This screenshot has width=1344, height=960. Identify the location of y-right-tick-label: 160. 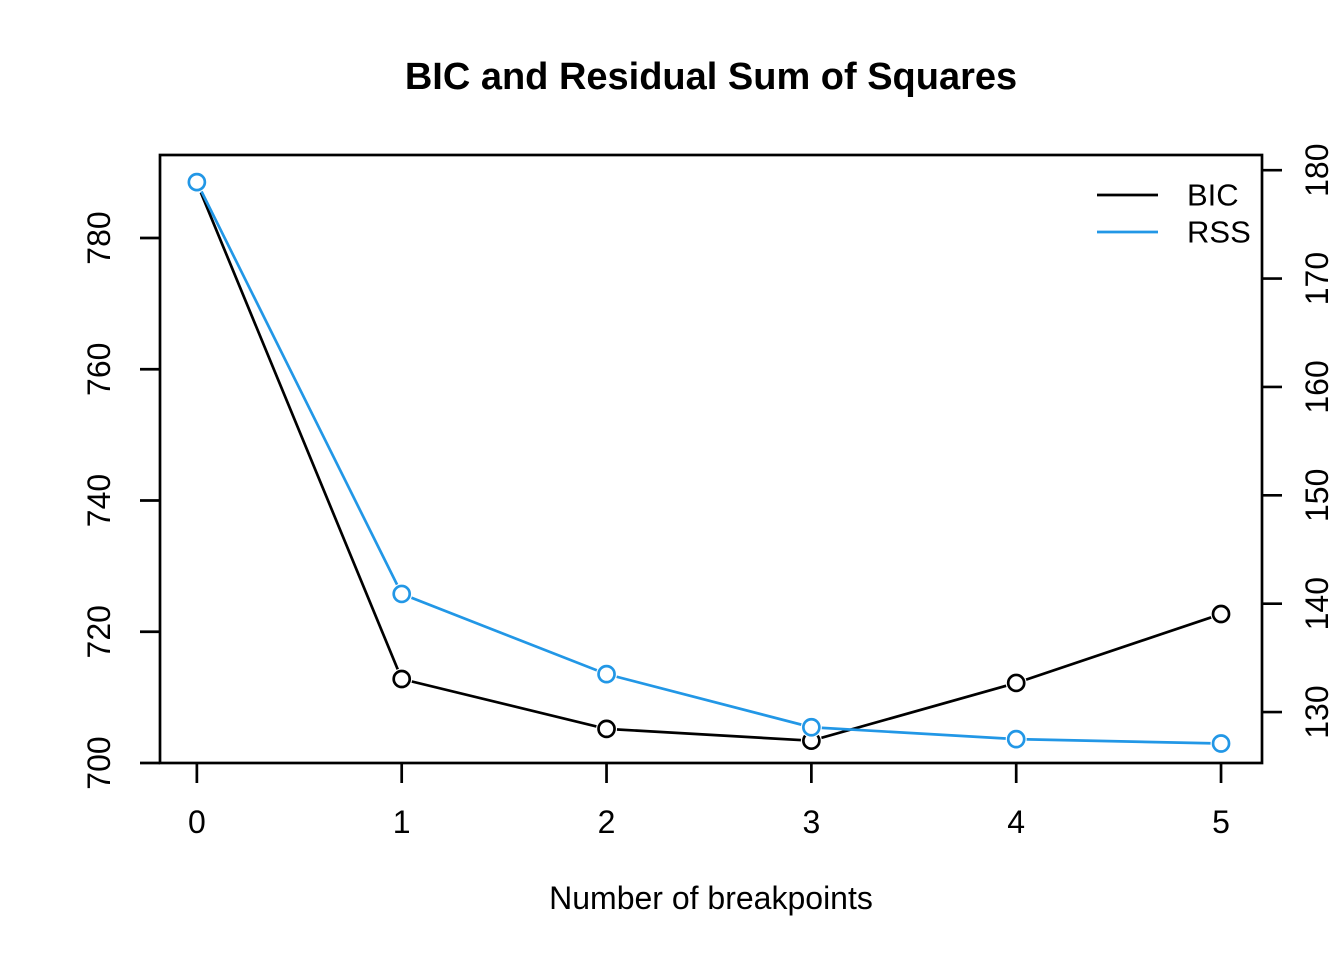
(1317, 386).